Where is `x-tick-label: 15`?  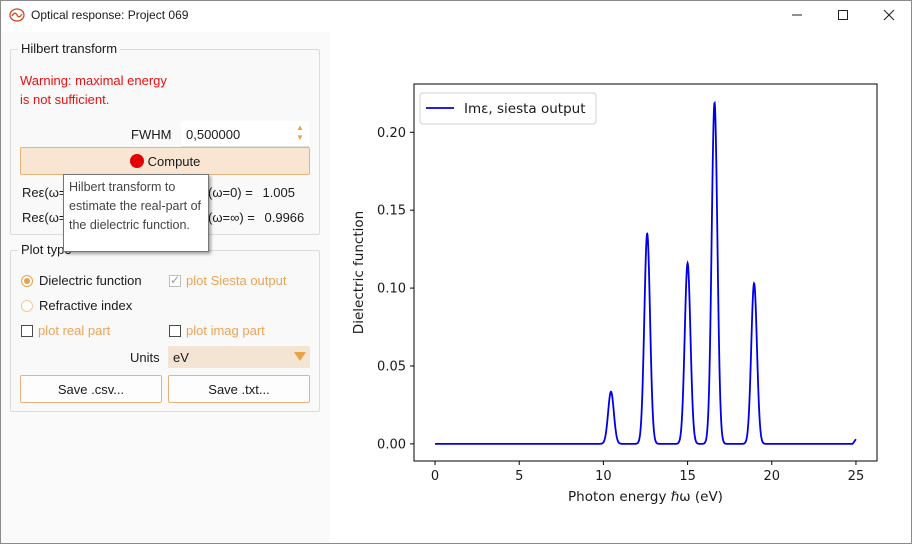 x-tick-label: 15 is located at coordinates (687, 476).